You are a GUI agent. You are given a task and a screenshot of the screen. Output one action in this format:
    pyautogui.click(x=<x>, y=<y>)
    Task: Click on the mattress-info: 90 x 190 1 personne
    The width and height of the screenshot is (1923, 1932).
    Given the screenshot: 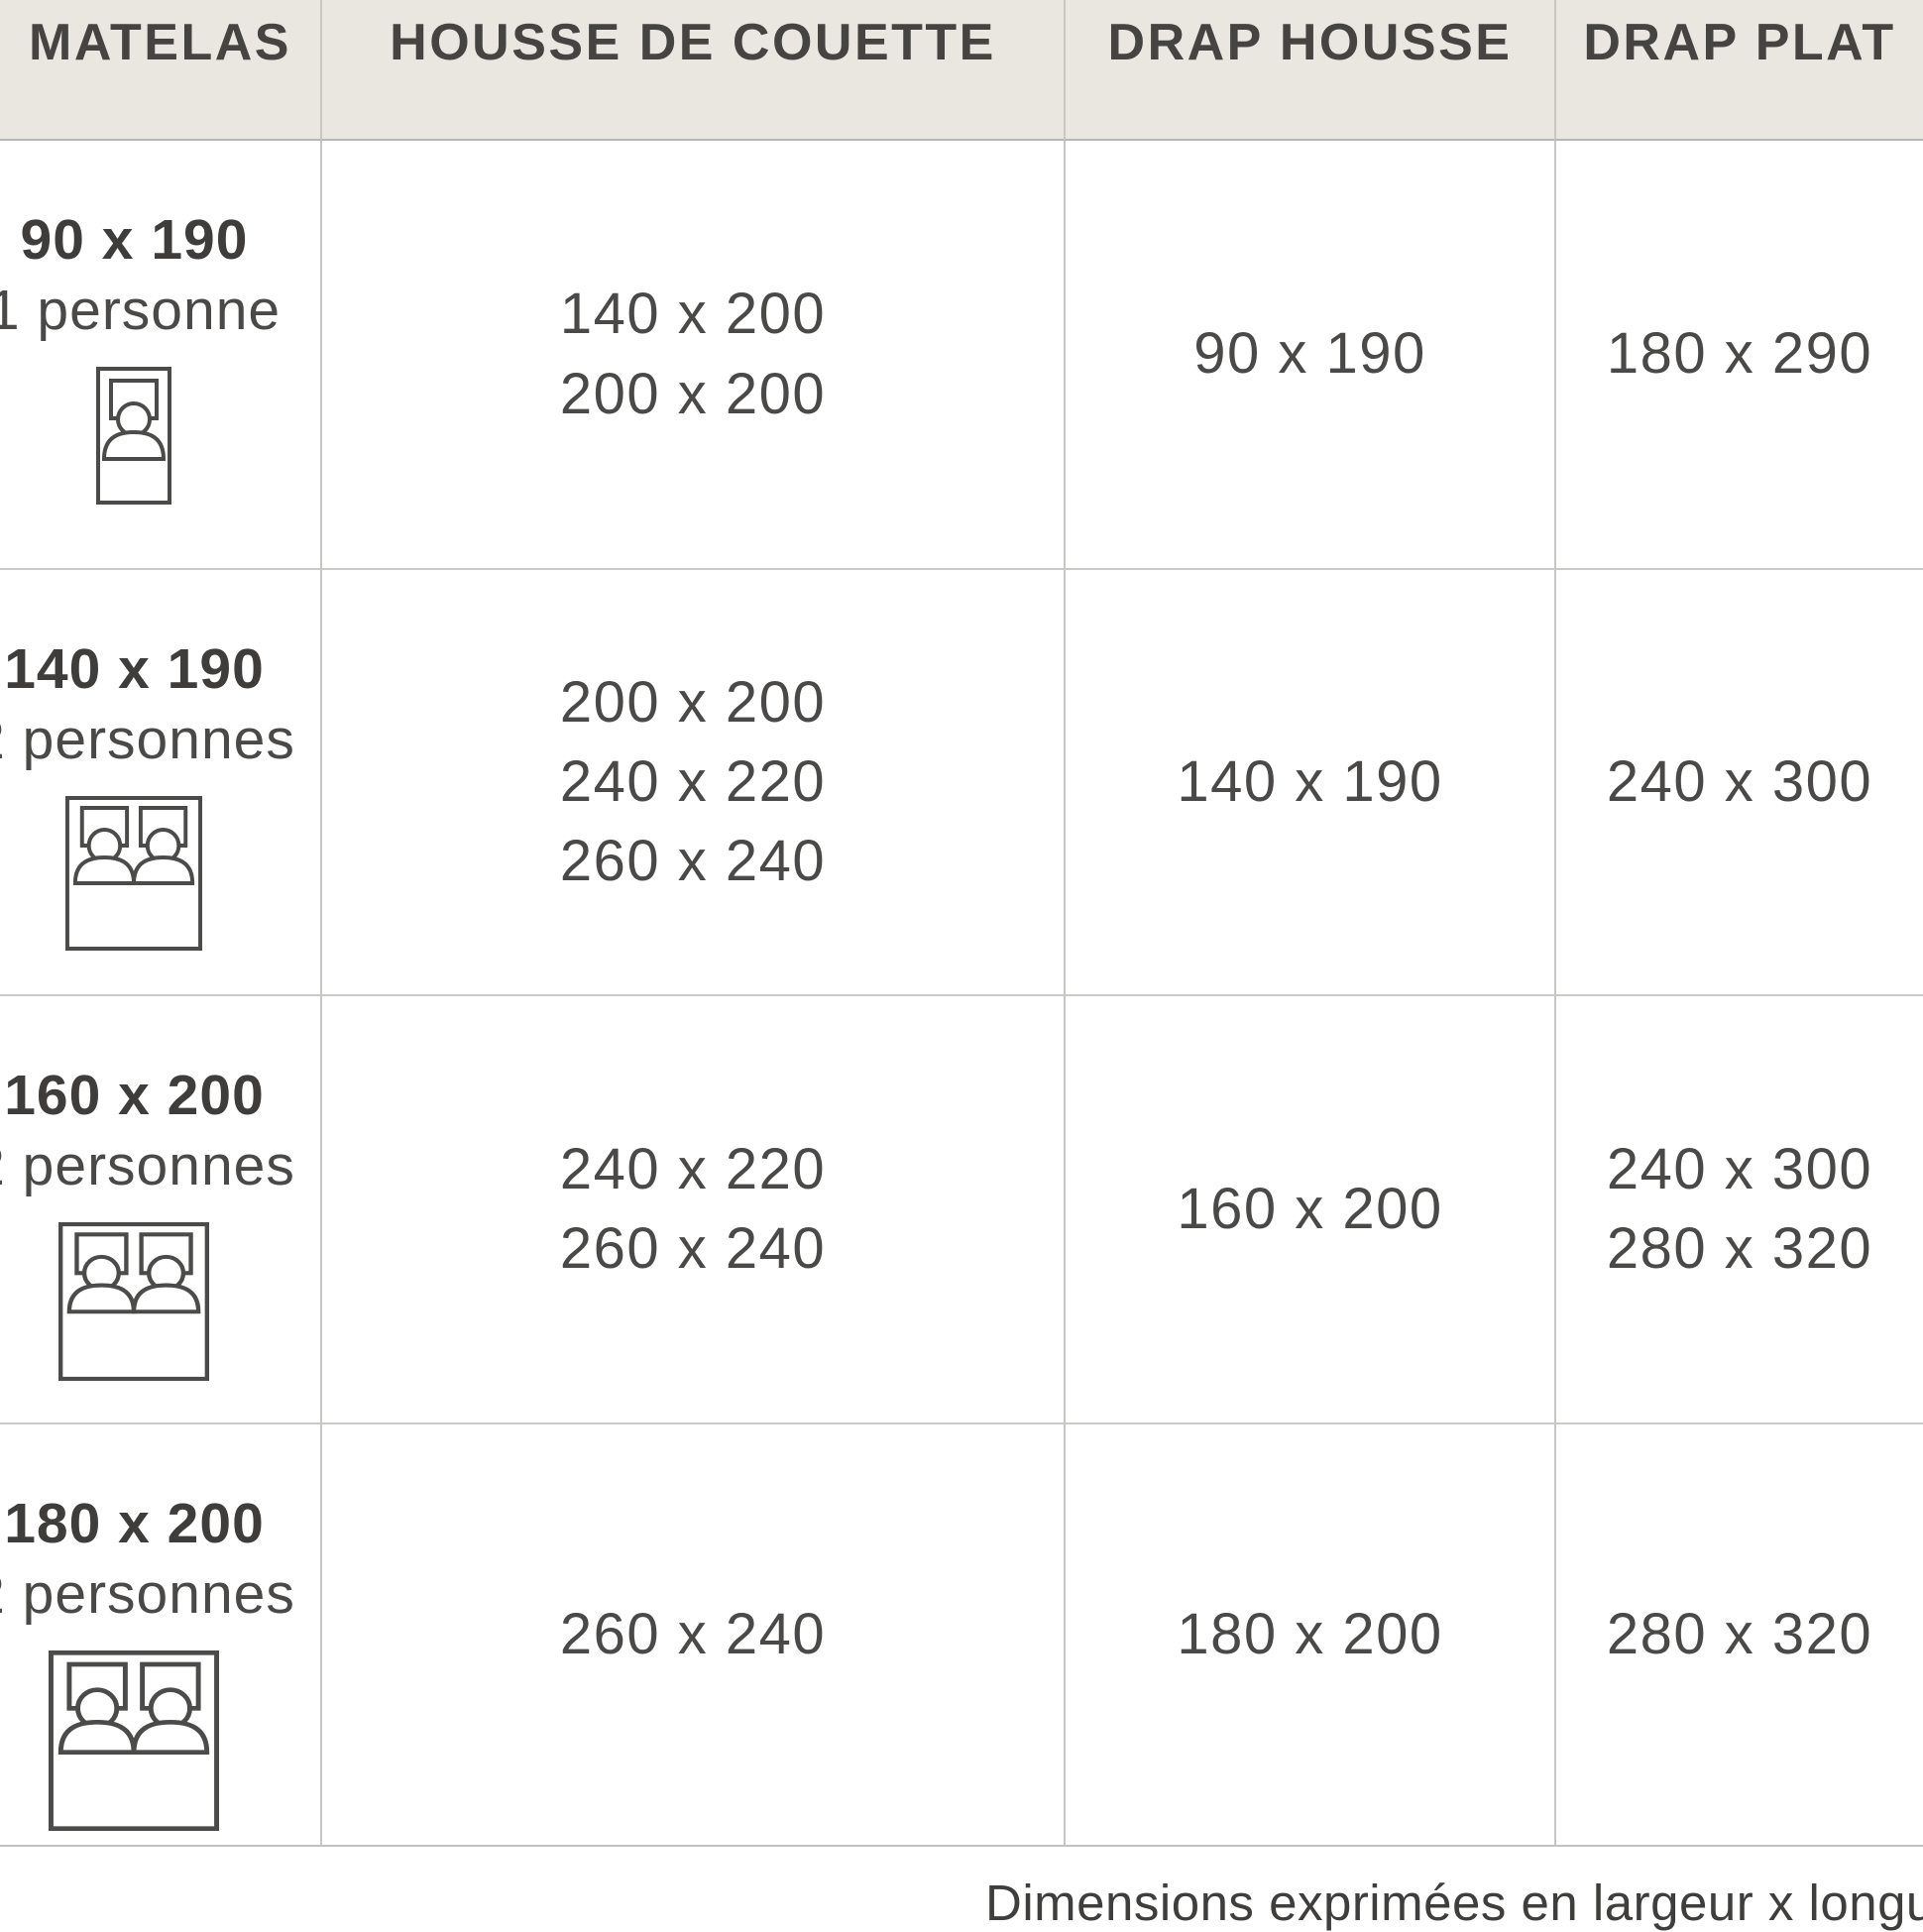 What is the action you would take?
    pyautogui.click(x=140, y=355)
    